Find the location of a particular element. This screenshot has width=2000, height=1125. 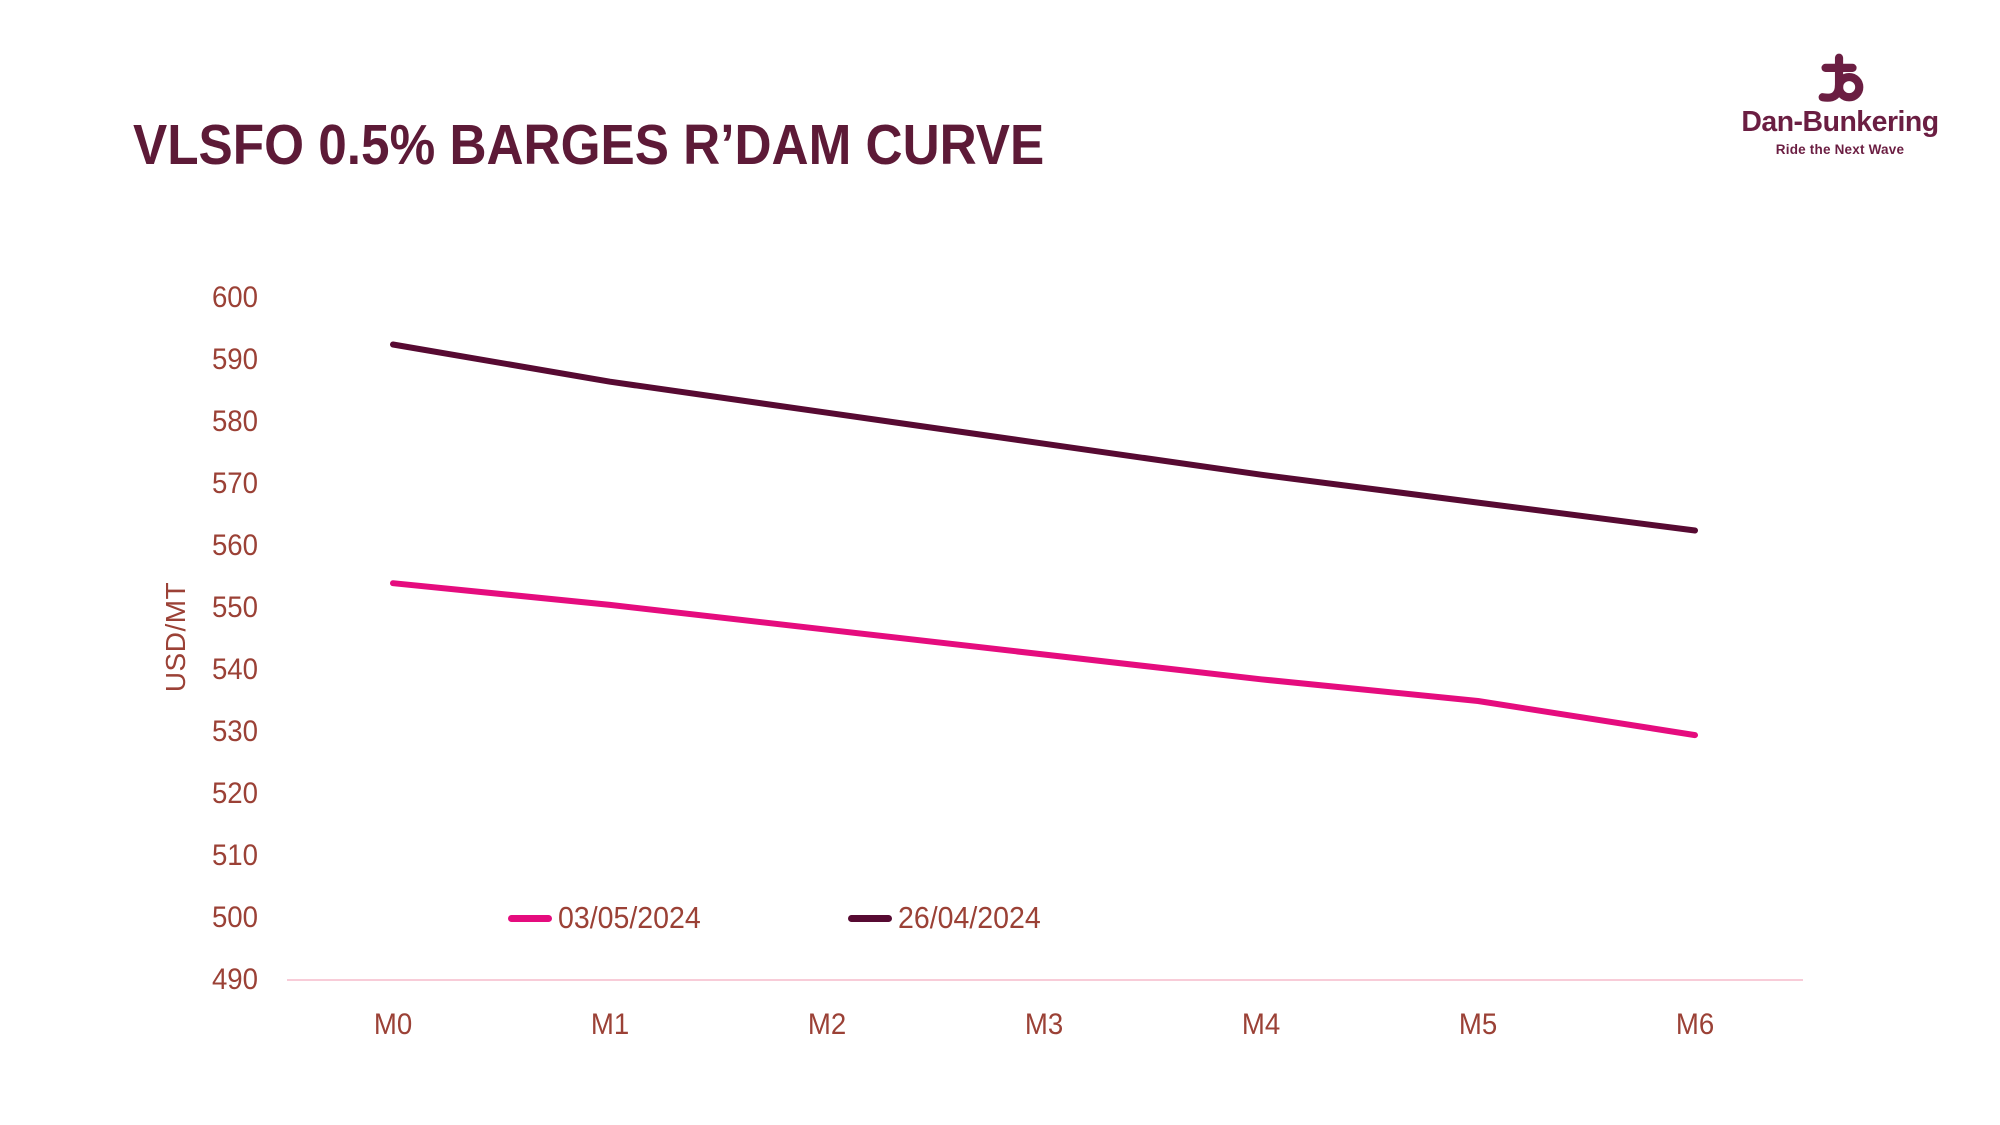

y-tick-label: 580 is located at coordinates (234, 421).